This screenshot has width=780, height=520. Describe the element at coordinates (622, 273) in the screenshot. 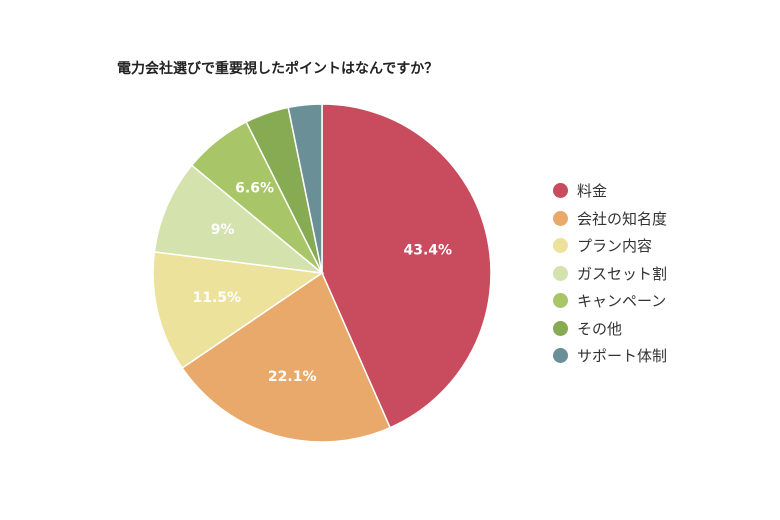

I see `legend-label-3: ガスセット割` at that location.